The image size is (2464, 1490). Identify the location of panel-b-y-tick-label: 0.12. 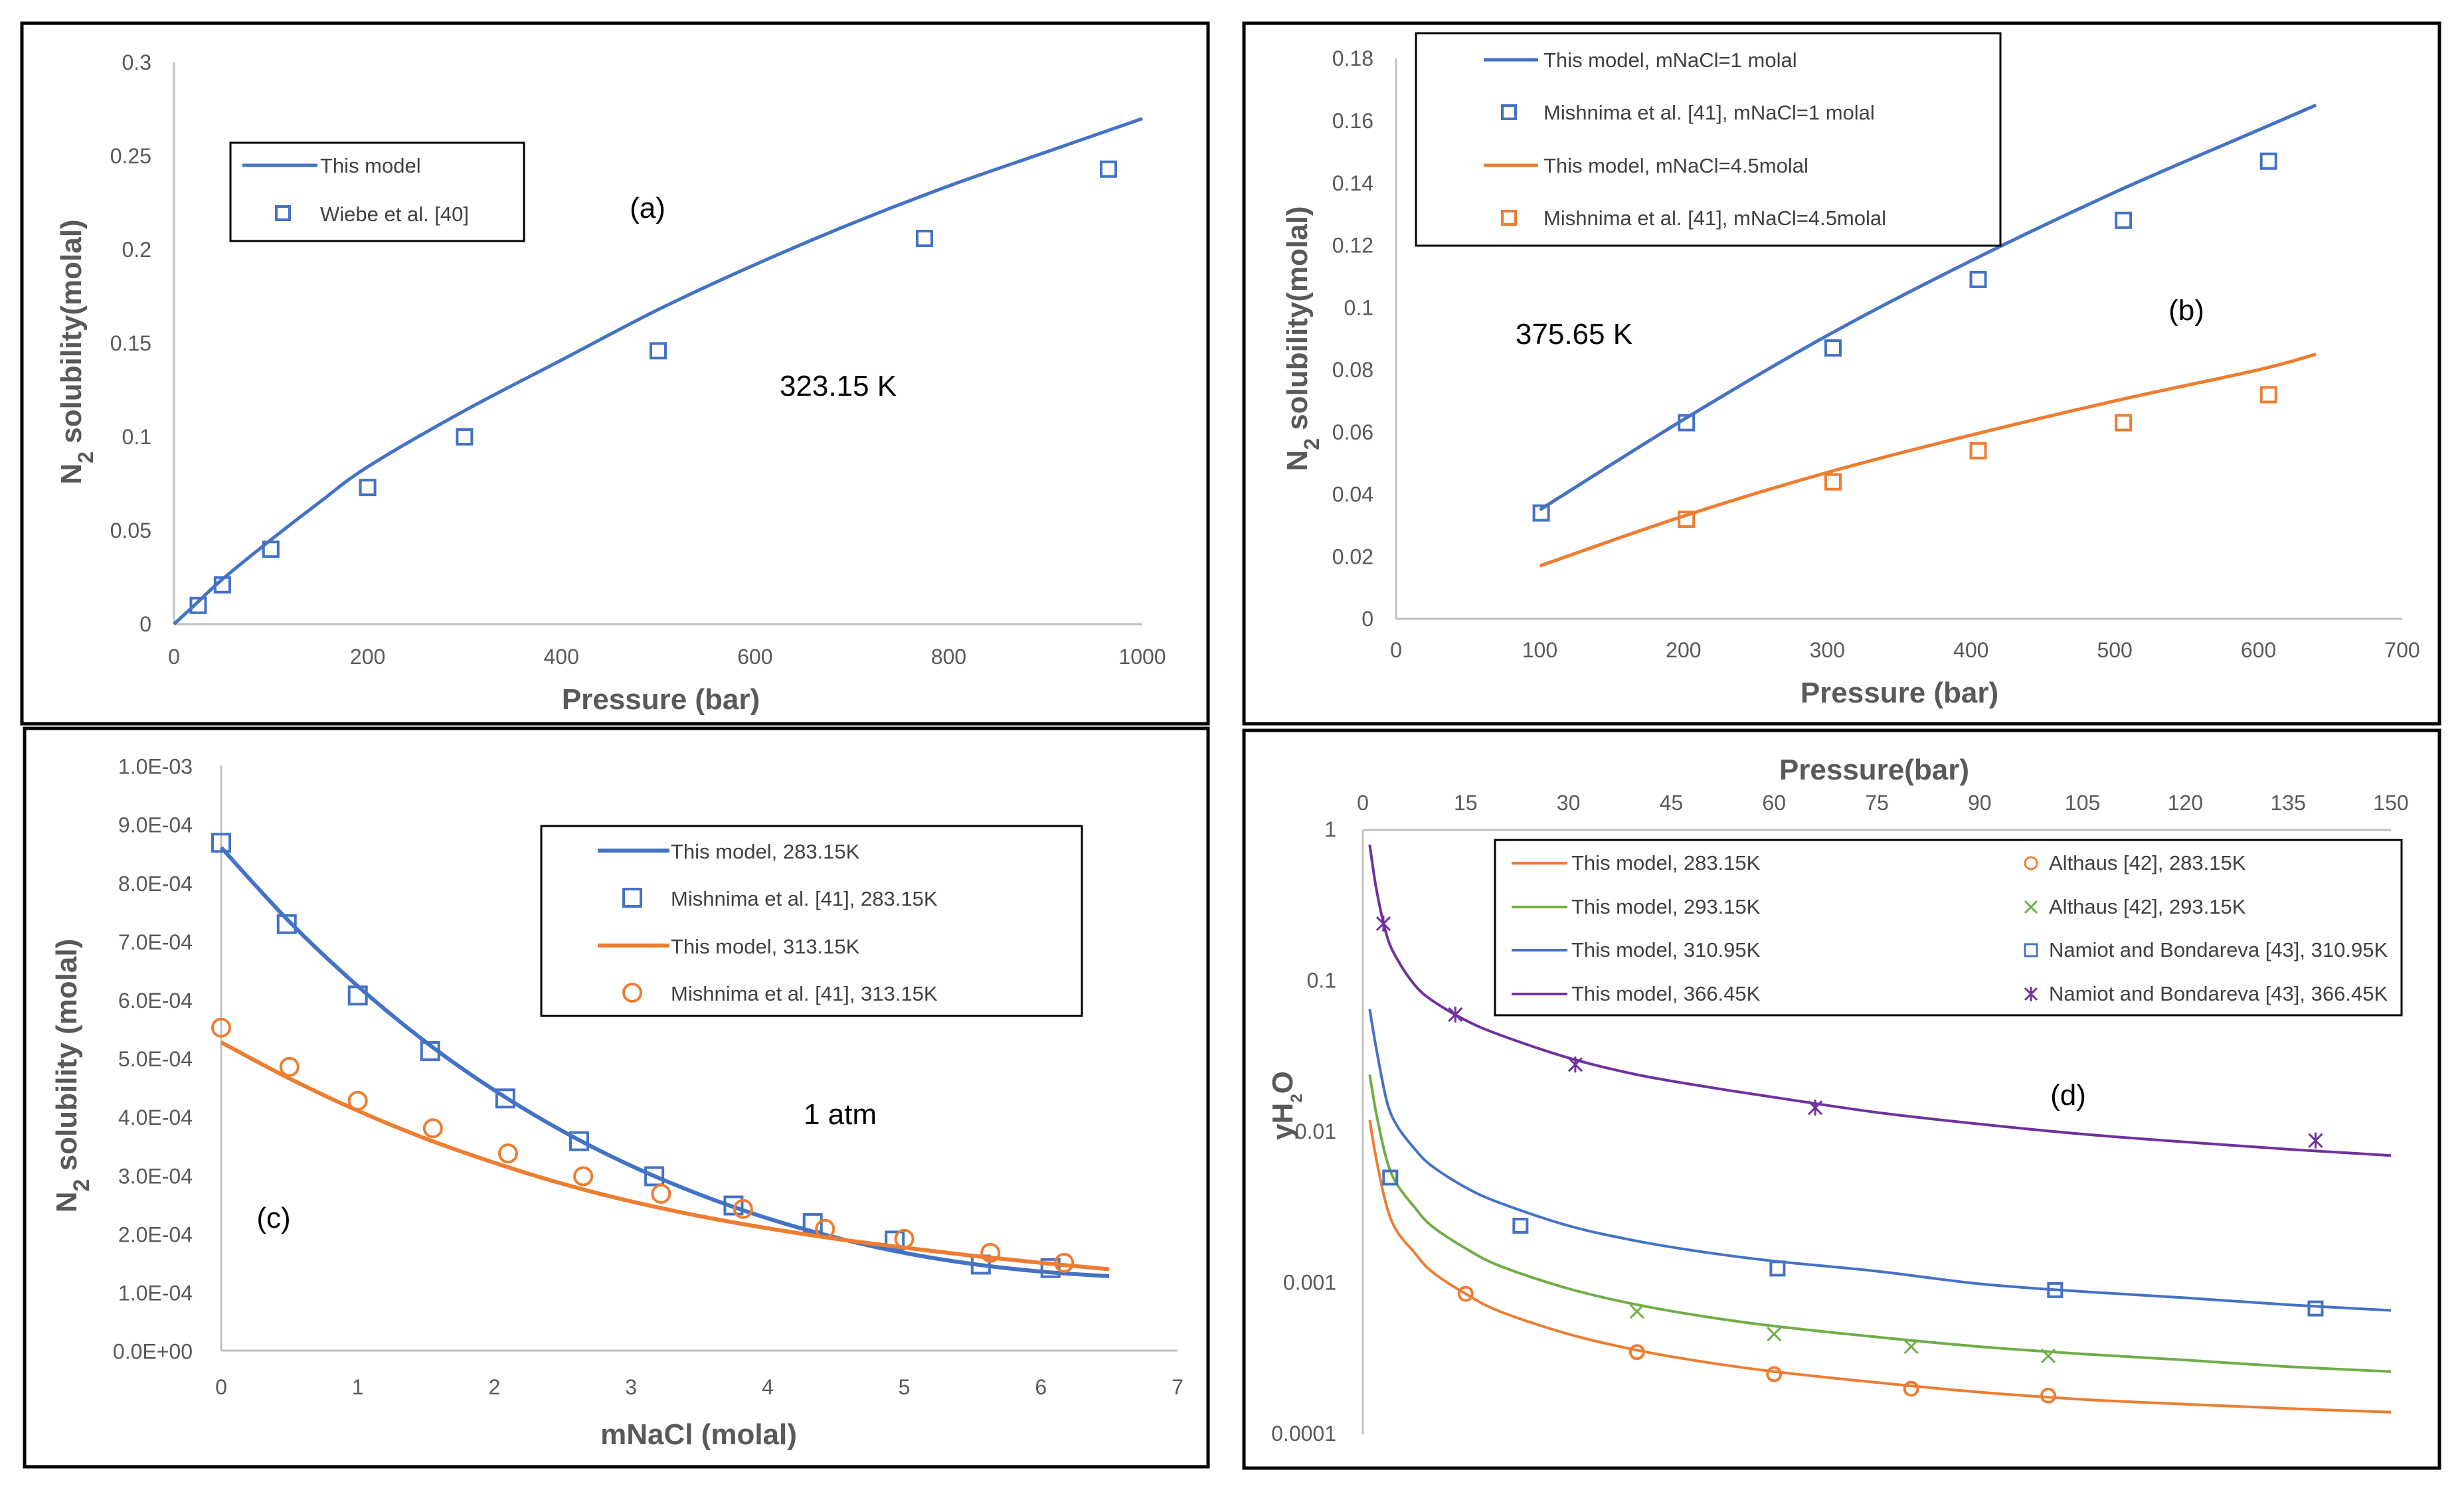
(1352, 246).